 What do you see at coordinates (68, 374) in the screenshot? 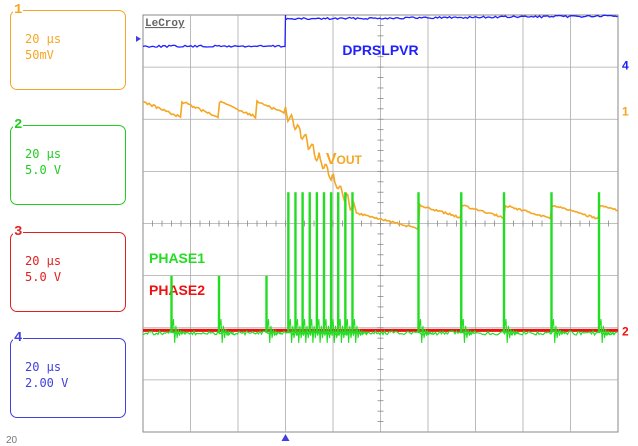
I see `channel-4-box: 4 20 µs 2.00 V` at bounding box center [68, 374].